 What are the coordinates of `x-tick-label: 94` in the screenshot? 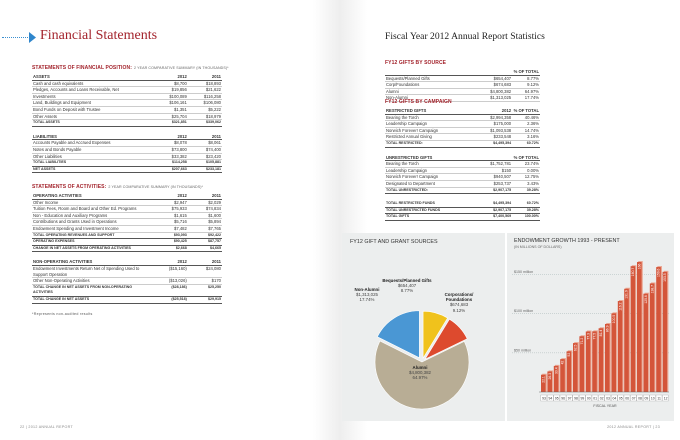 It's located at (551, 398).